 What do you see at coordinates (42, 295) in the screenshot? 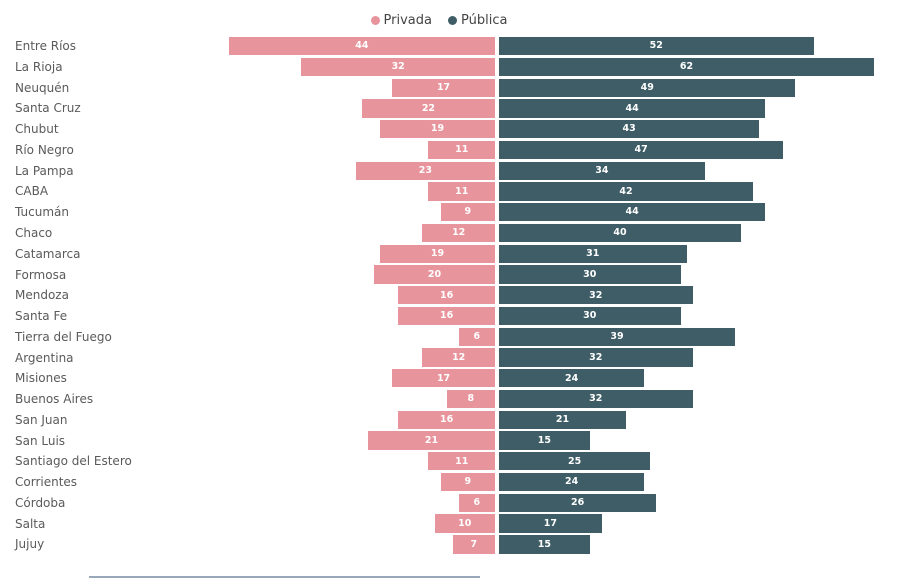
I see `category-label: Mendoza` at bounding box center [42, 295].